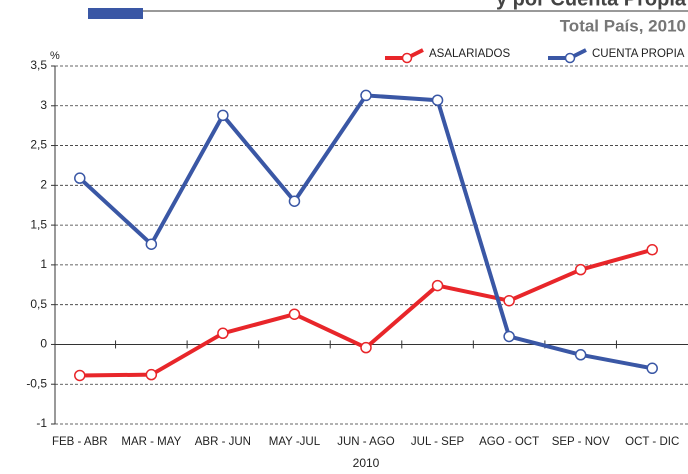  I want to click on x-tick-label: SEP - NOV, so click(581, 442).